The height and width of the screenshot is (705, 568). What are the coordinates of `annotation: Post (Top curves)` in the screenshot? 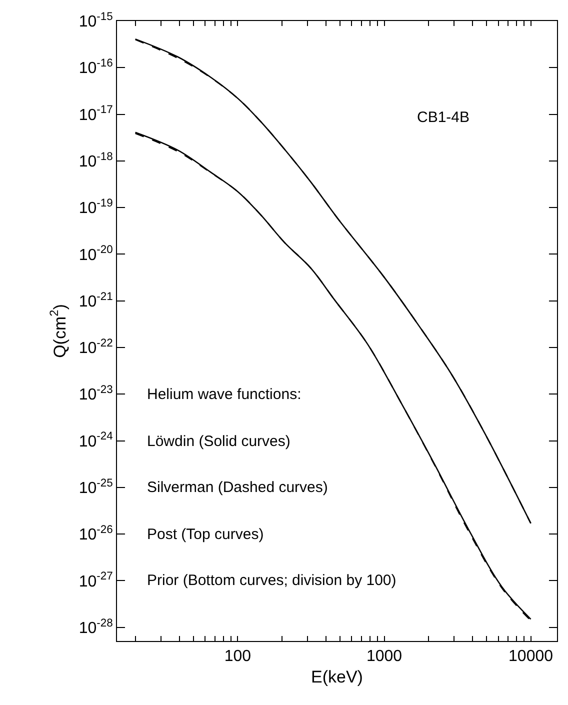 It's located at (205, 534).